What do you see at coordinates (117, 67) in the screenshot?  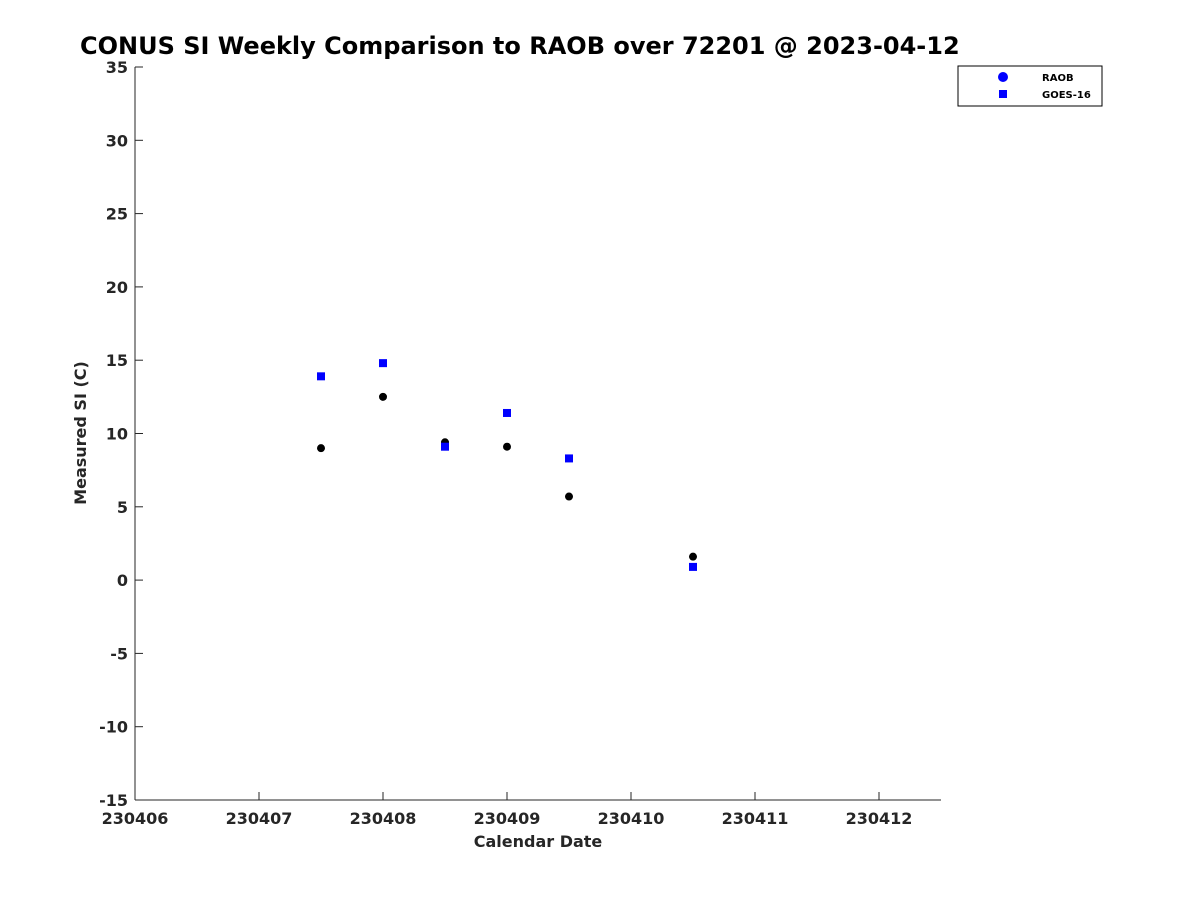 I see `y-tick-label: 35` at bounding box center [117, 67].